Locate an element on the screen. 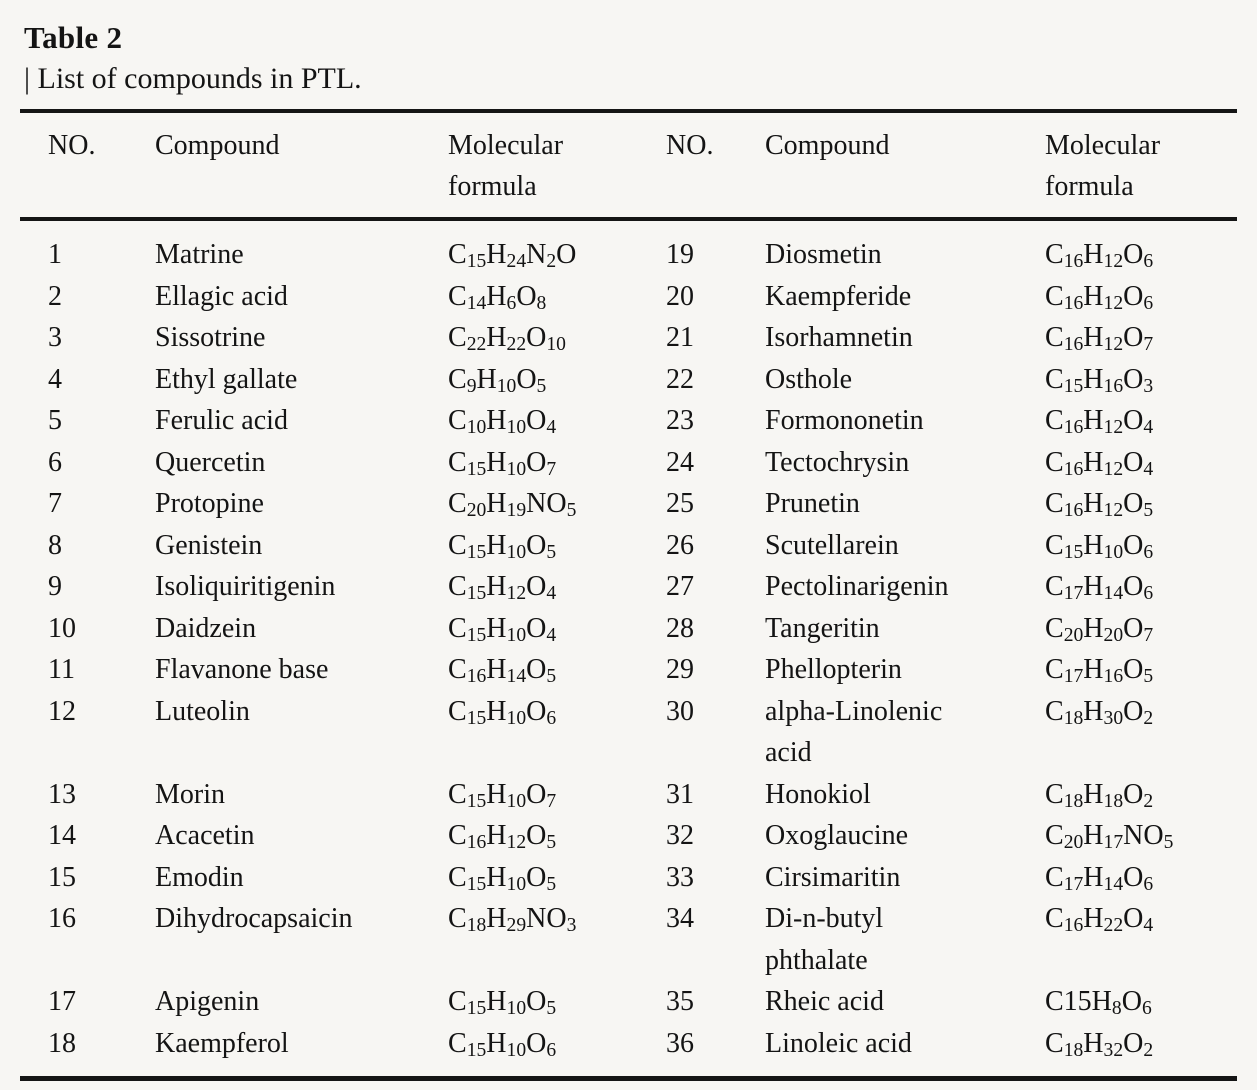  cell-no: 8 is located at coordinates (55, 545).